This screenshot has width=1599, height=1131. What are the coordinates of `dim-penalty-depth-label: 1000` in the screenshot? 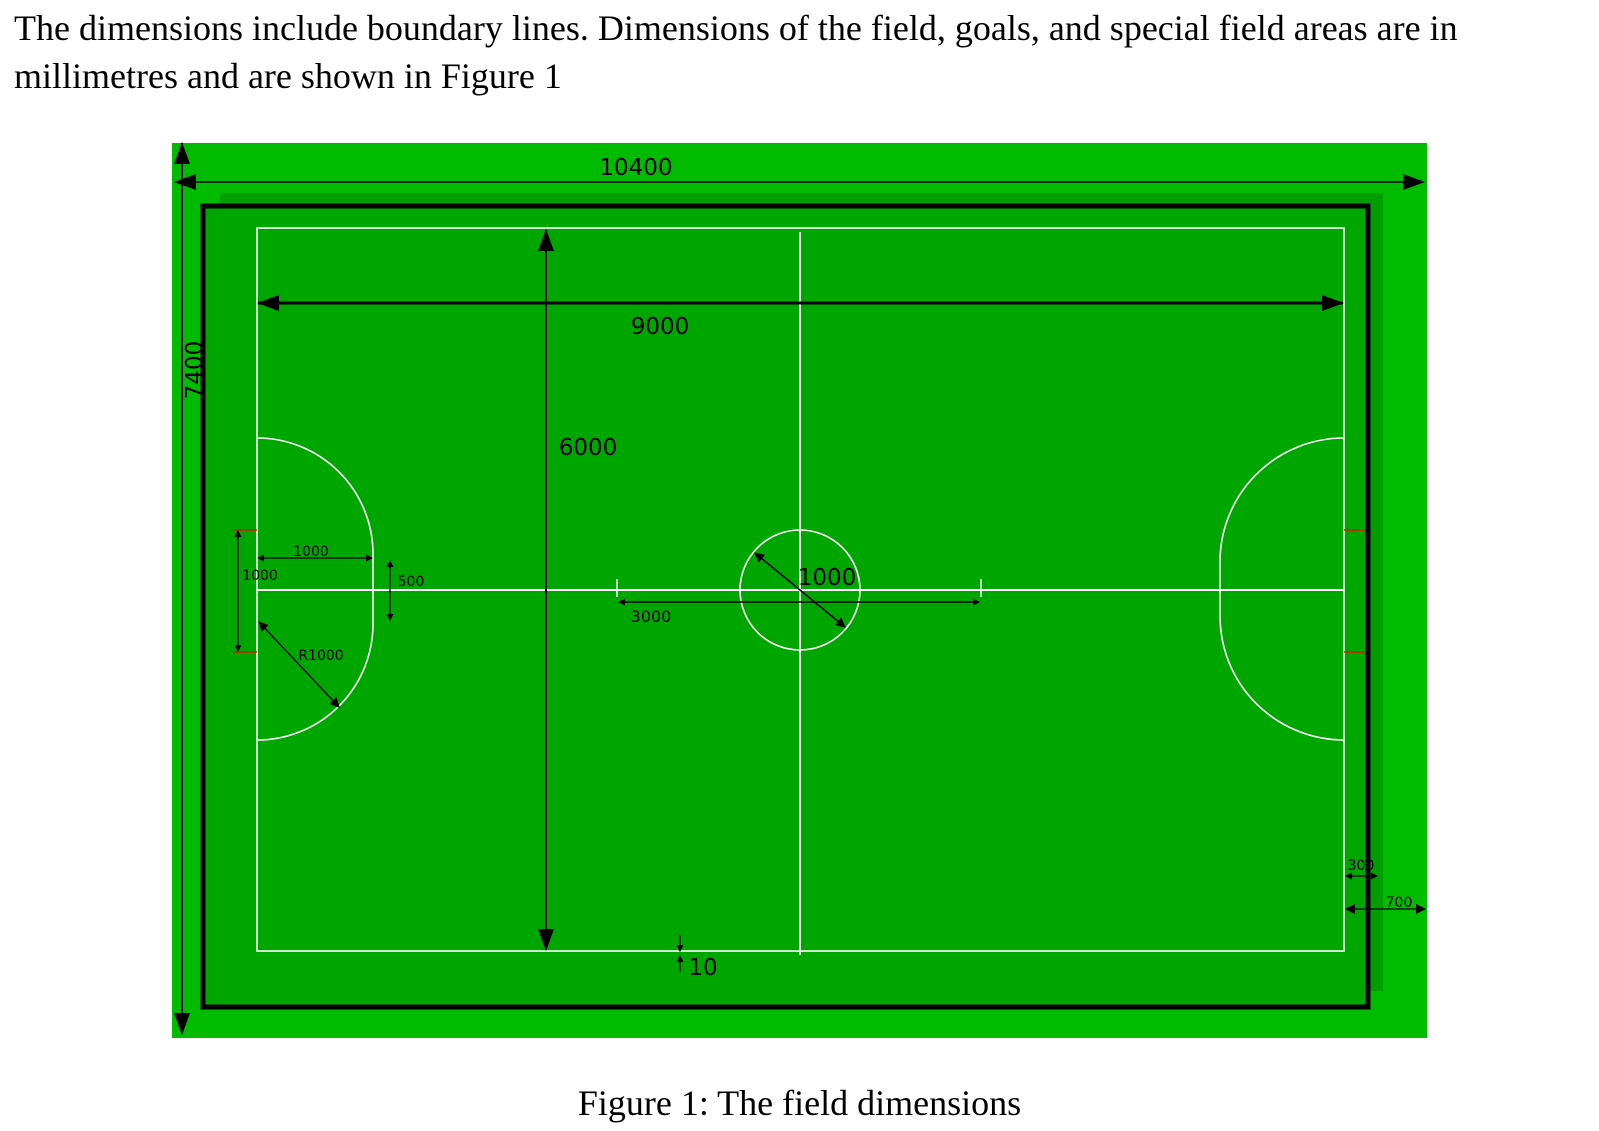 It's located at (311, 552).